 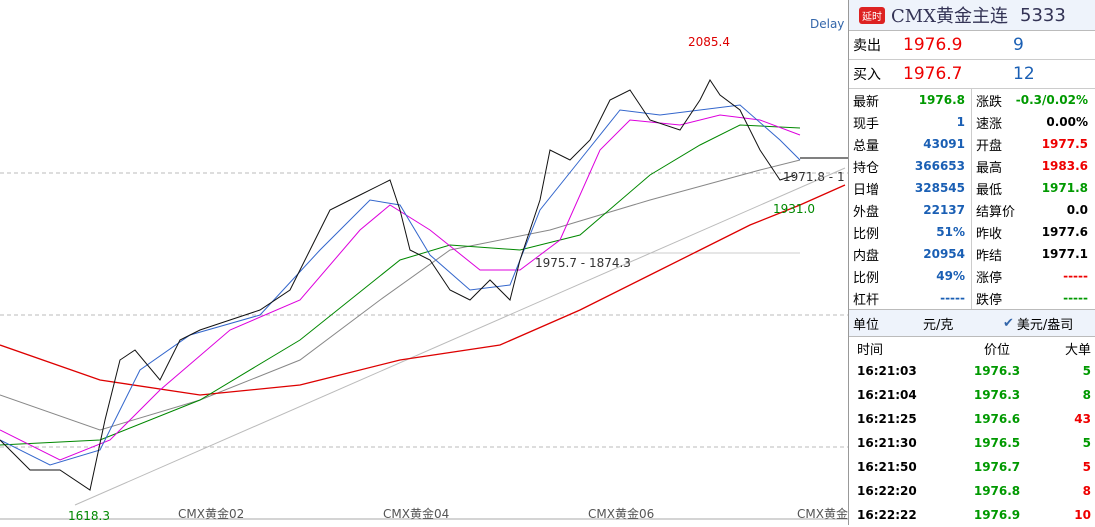 I want to click on stat-label: 最低, so click(x=989, y=190).